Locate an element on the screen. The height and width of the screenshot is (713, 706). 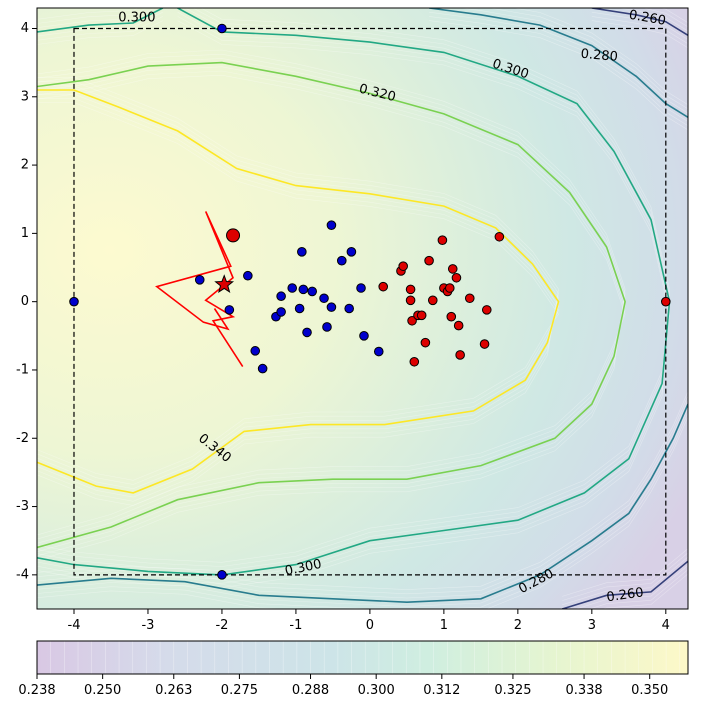
contour-label: 0.300 is located at coordinates (136, 18).